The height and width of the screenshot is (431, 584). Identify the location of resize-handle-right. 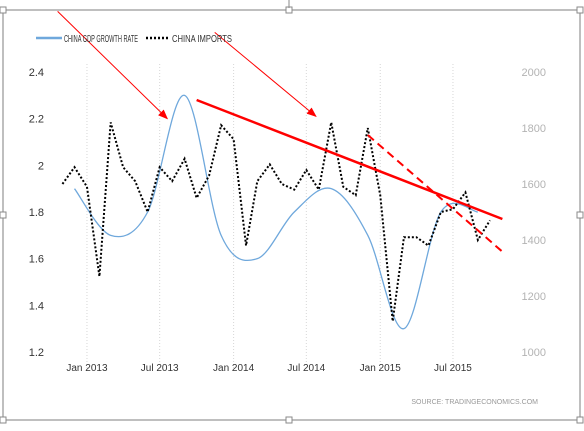
(580, 215).